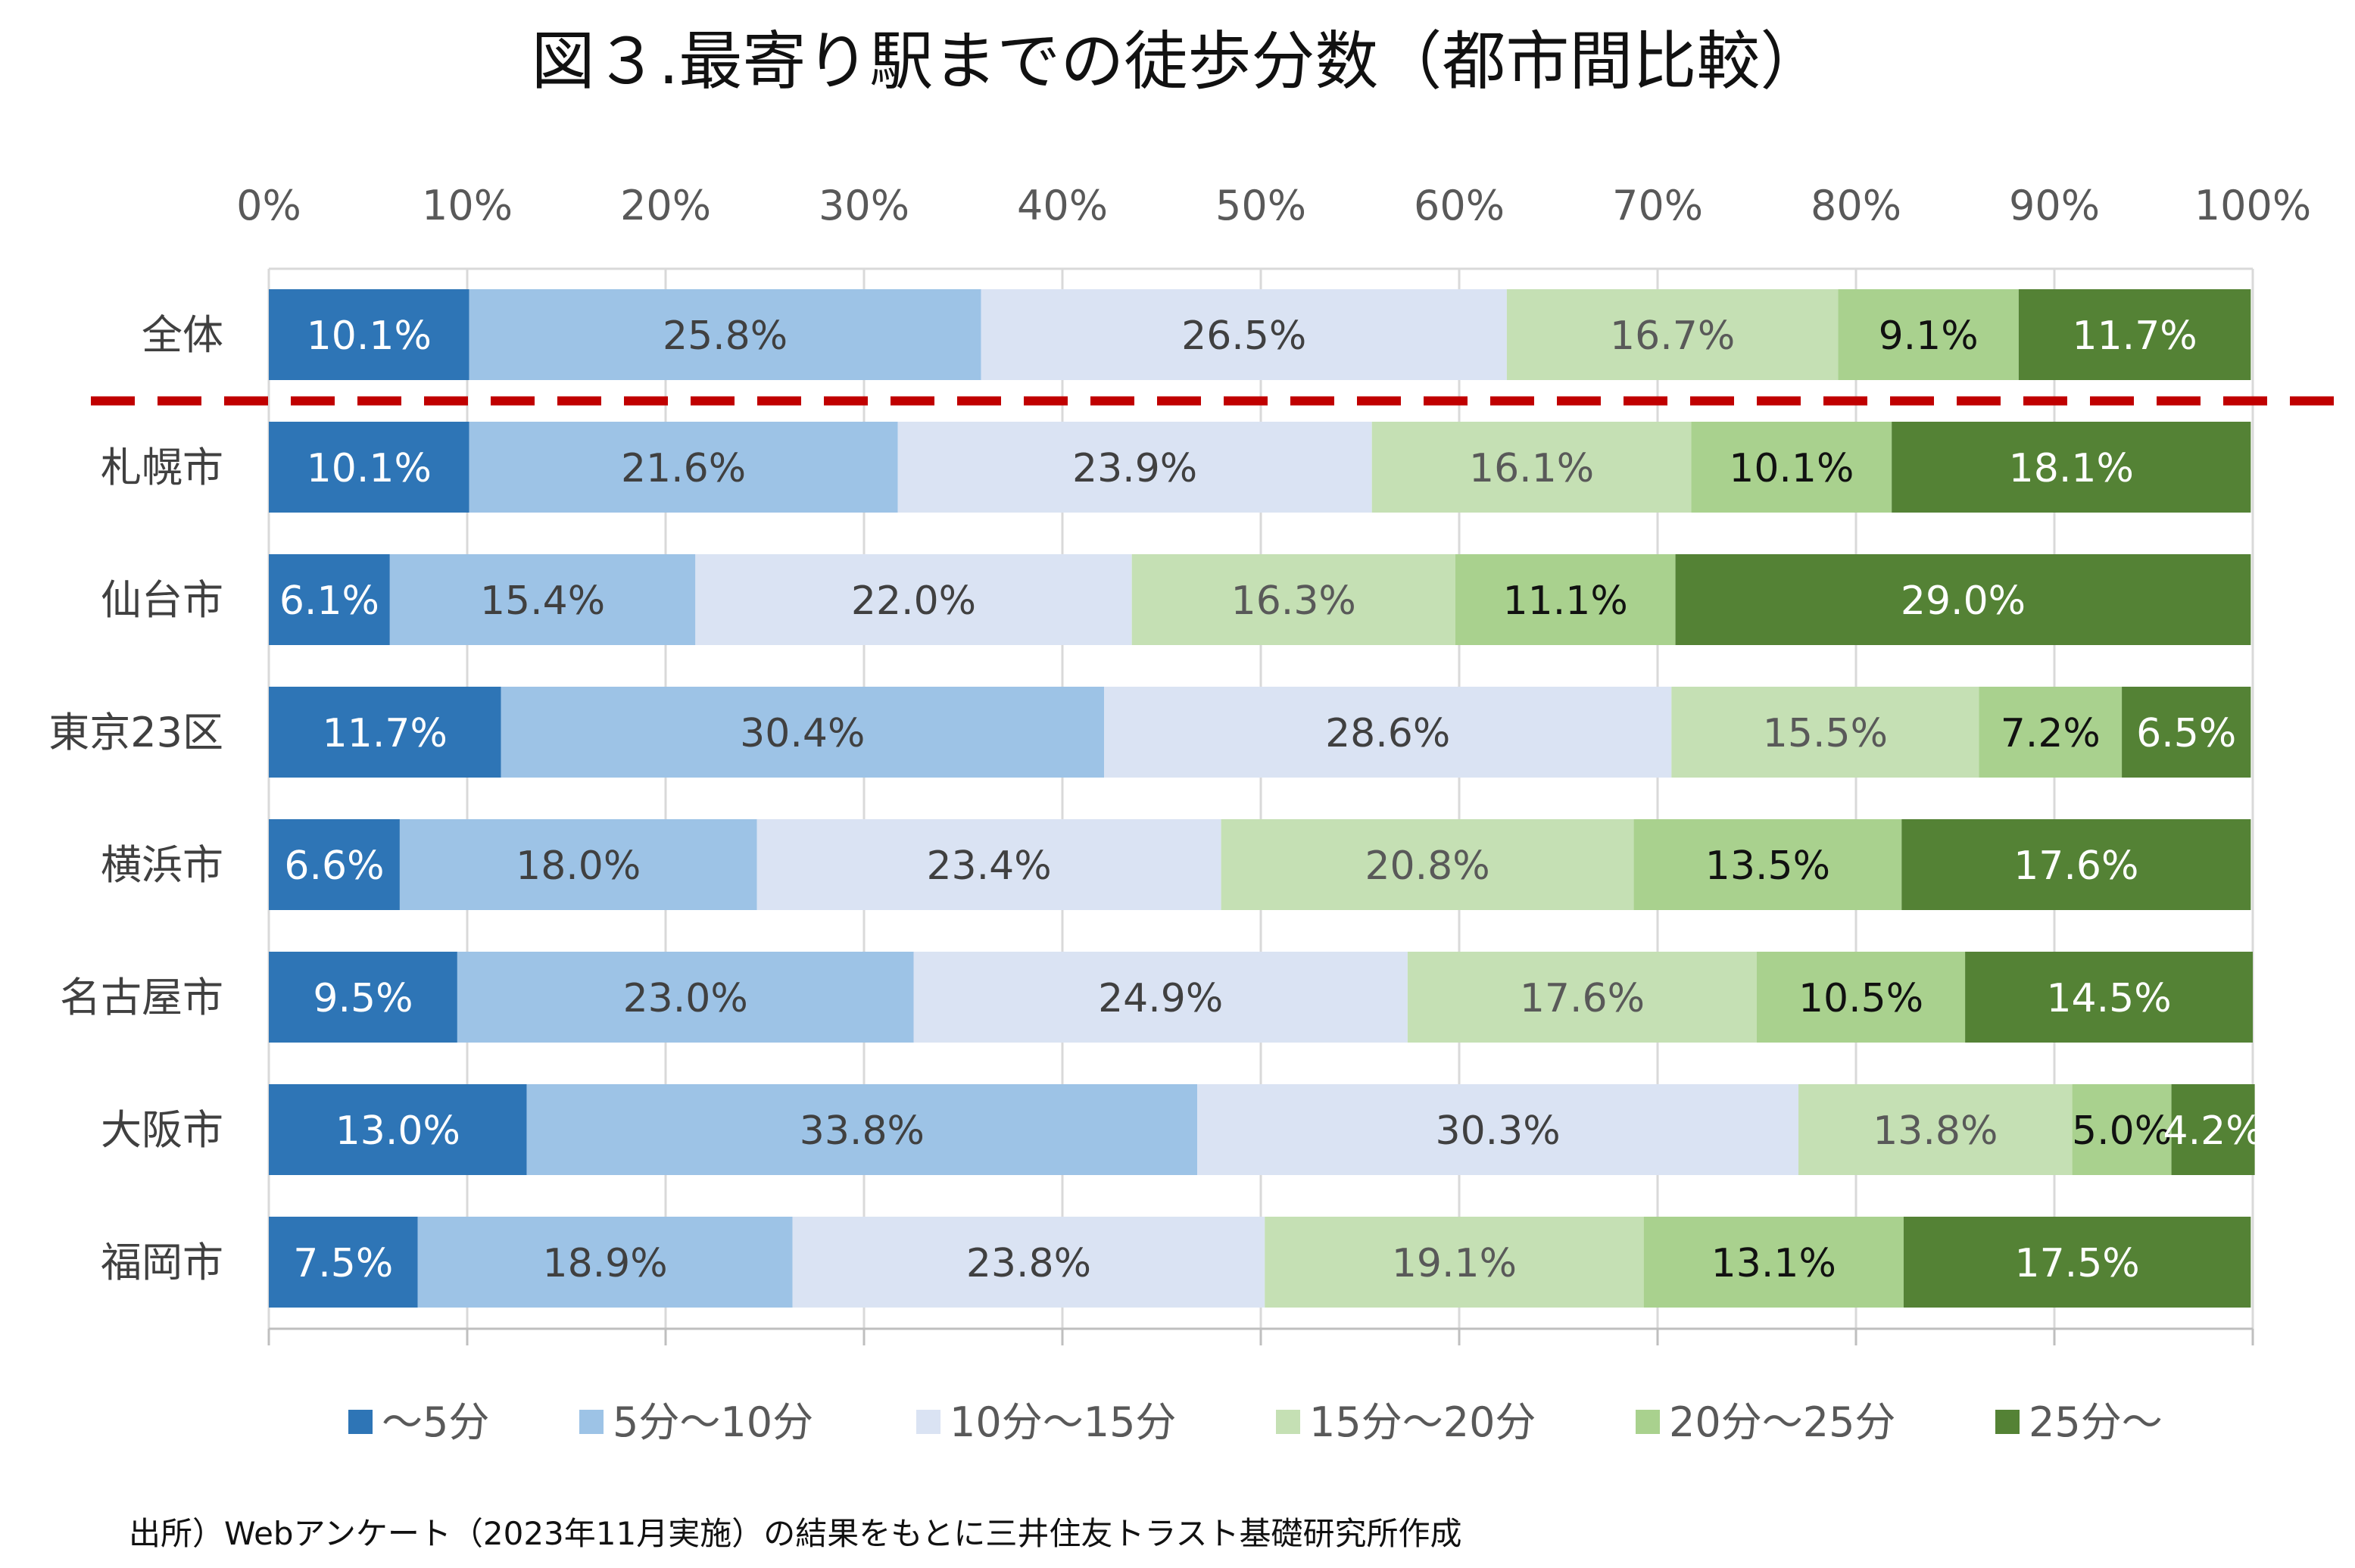 The width and height of the screenshot is (2355, 1568). I want to click on bar-value-label: 28.6%, so click(1387, 733).